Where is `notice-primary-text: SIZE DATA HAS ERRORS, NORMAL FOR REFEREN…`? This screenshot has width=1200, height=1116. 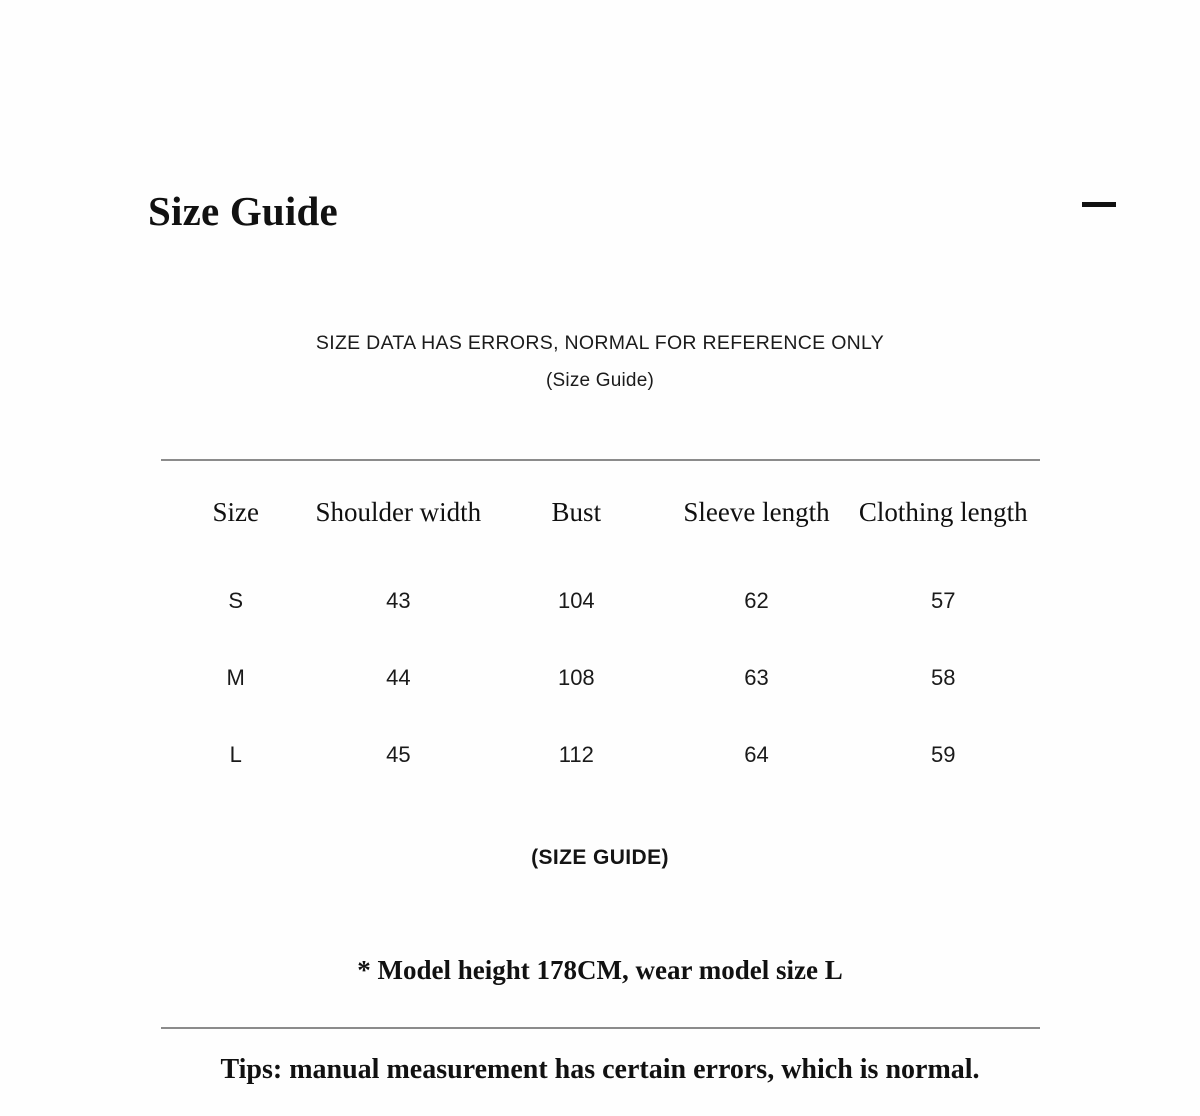
notice-primary-text: SIZE DATA HAS ERRORS, NORMAL FOR REFEREN… is located at coordinates (600, 343).